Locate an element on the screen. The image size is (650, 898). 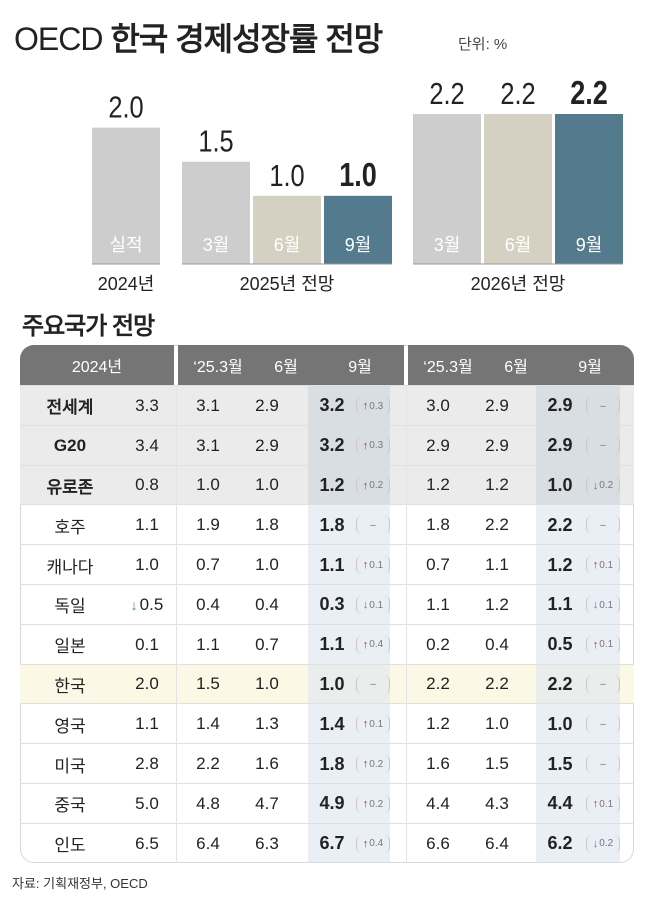
country-name: 미국 is located at coordinates (70, 766).